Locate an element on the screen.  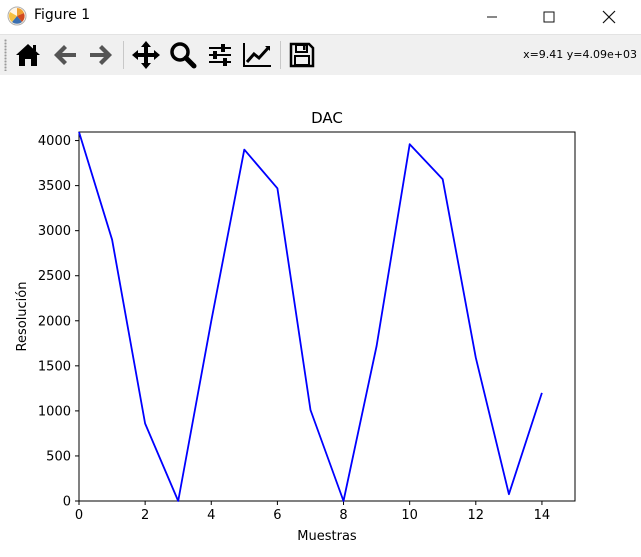
y-tick-label: 0 is located at coordinates (67, 502).